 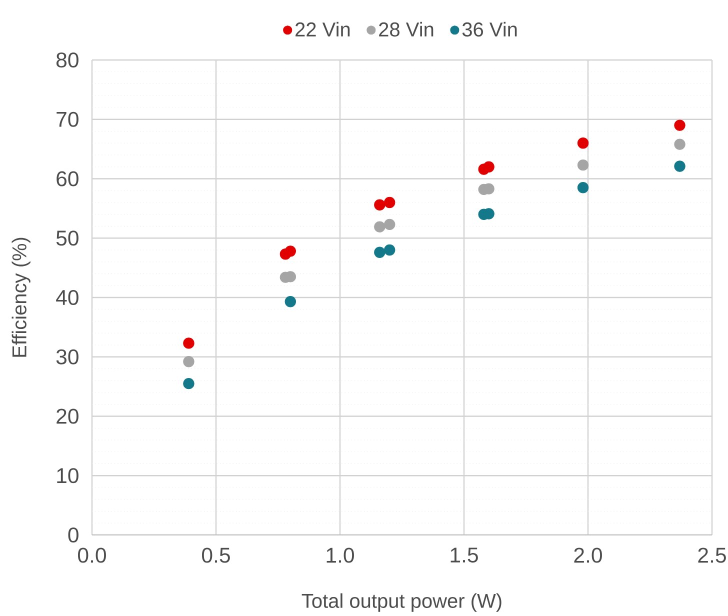 What do you see at coordinates (402, 602) in the screenshot?
I see `x-axis-title: Total output power (W)` at bounding box center [402, 602].